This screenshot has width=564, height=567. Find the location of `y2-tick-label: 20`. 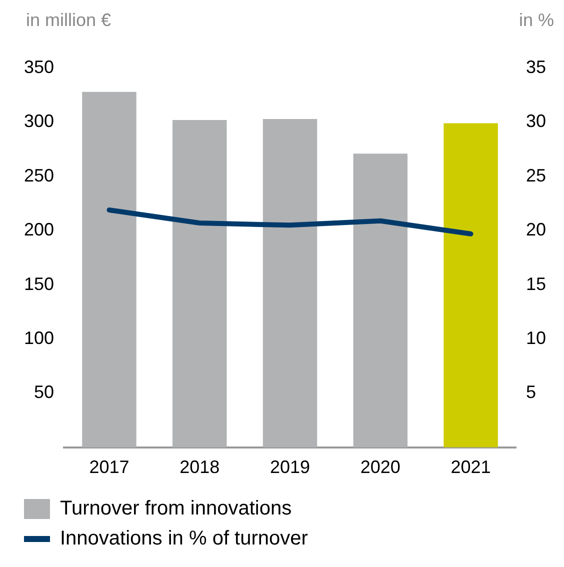

y2-tick-label: 20 is located at coordinates (536, 230).